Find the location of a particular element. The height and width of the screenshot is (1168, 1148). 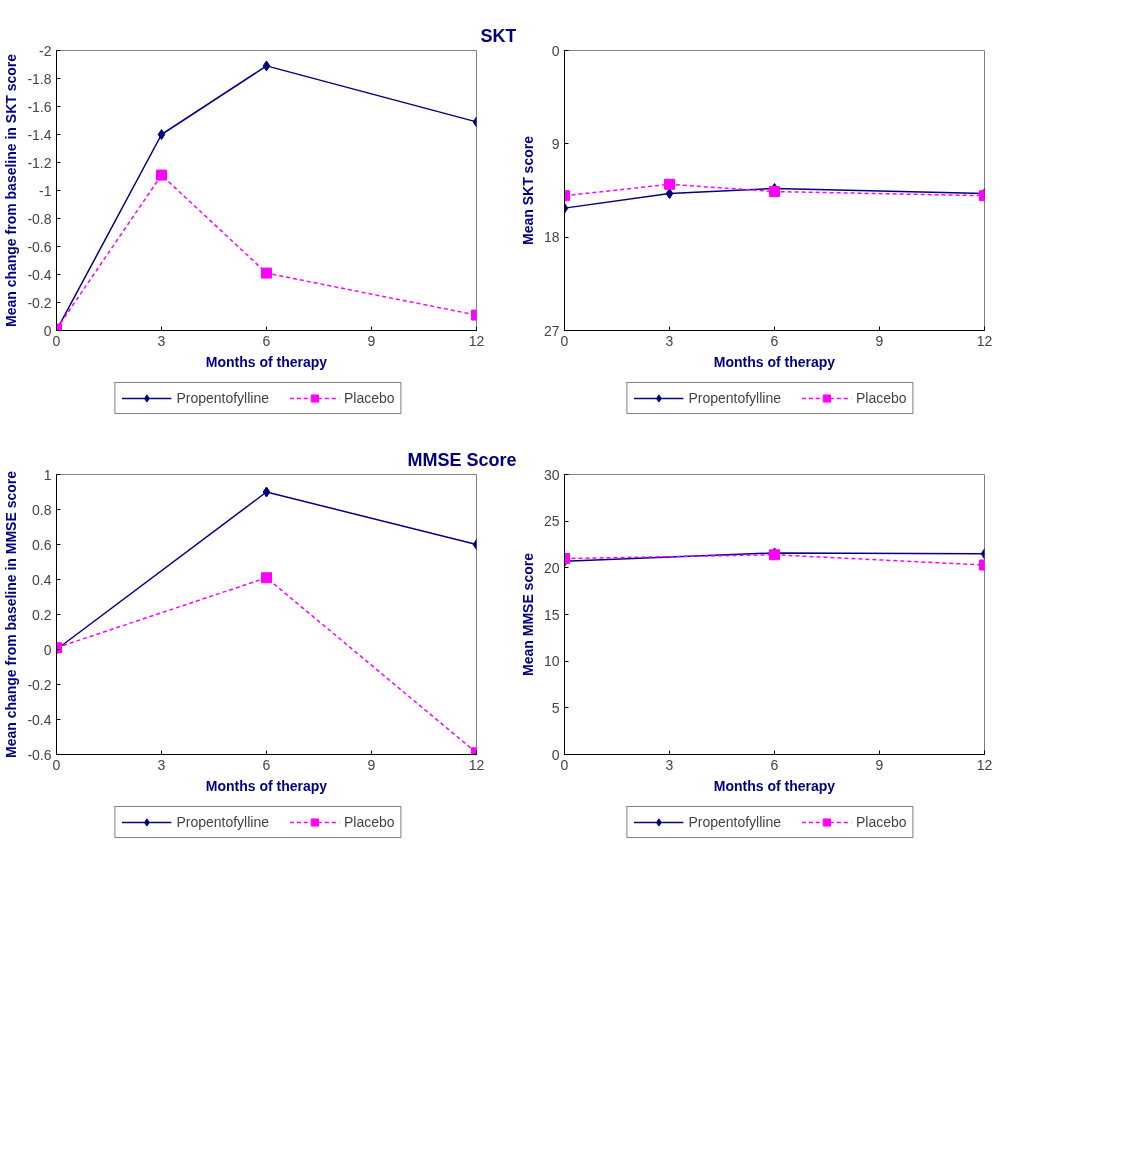

y-tick-label: 15 is located at coordinates (551, 614).